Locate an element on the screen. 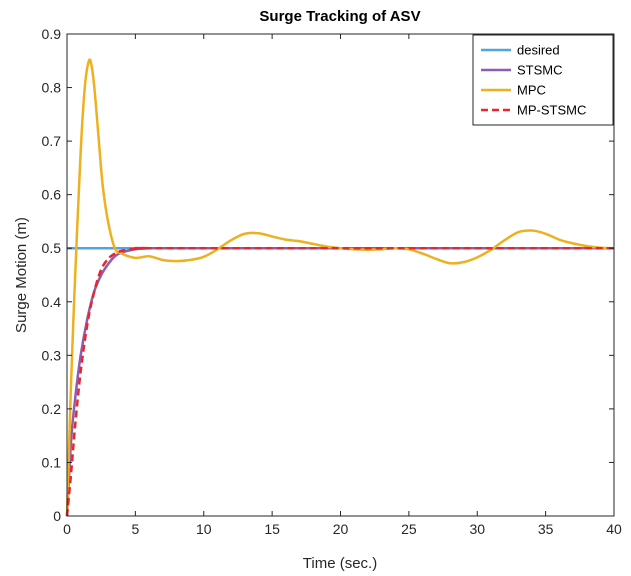 The width and height of the screenshot is (631, 576). x-tick-label: 15 is located at coordinates (272, 529).